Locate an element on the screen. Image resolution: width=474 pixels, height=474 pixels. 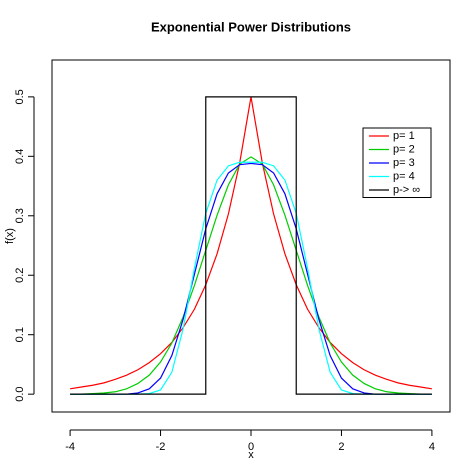
y-tick-label: 0.3 is located at coordinates (20, 215).